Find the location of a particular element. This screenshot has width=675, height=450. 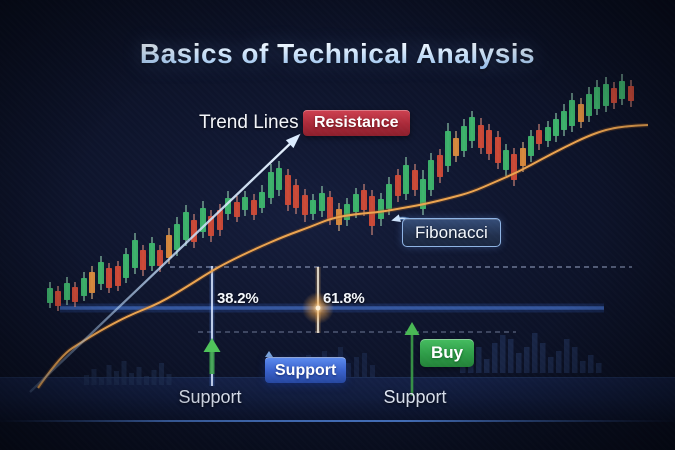

support-label-right: Support is located at coordinates (415, 397).